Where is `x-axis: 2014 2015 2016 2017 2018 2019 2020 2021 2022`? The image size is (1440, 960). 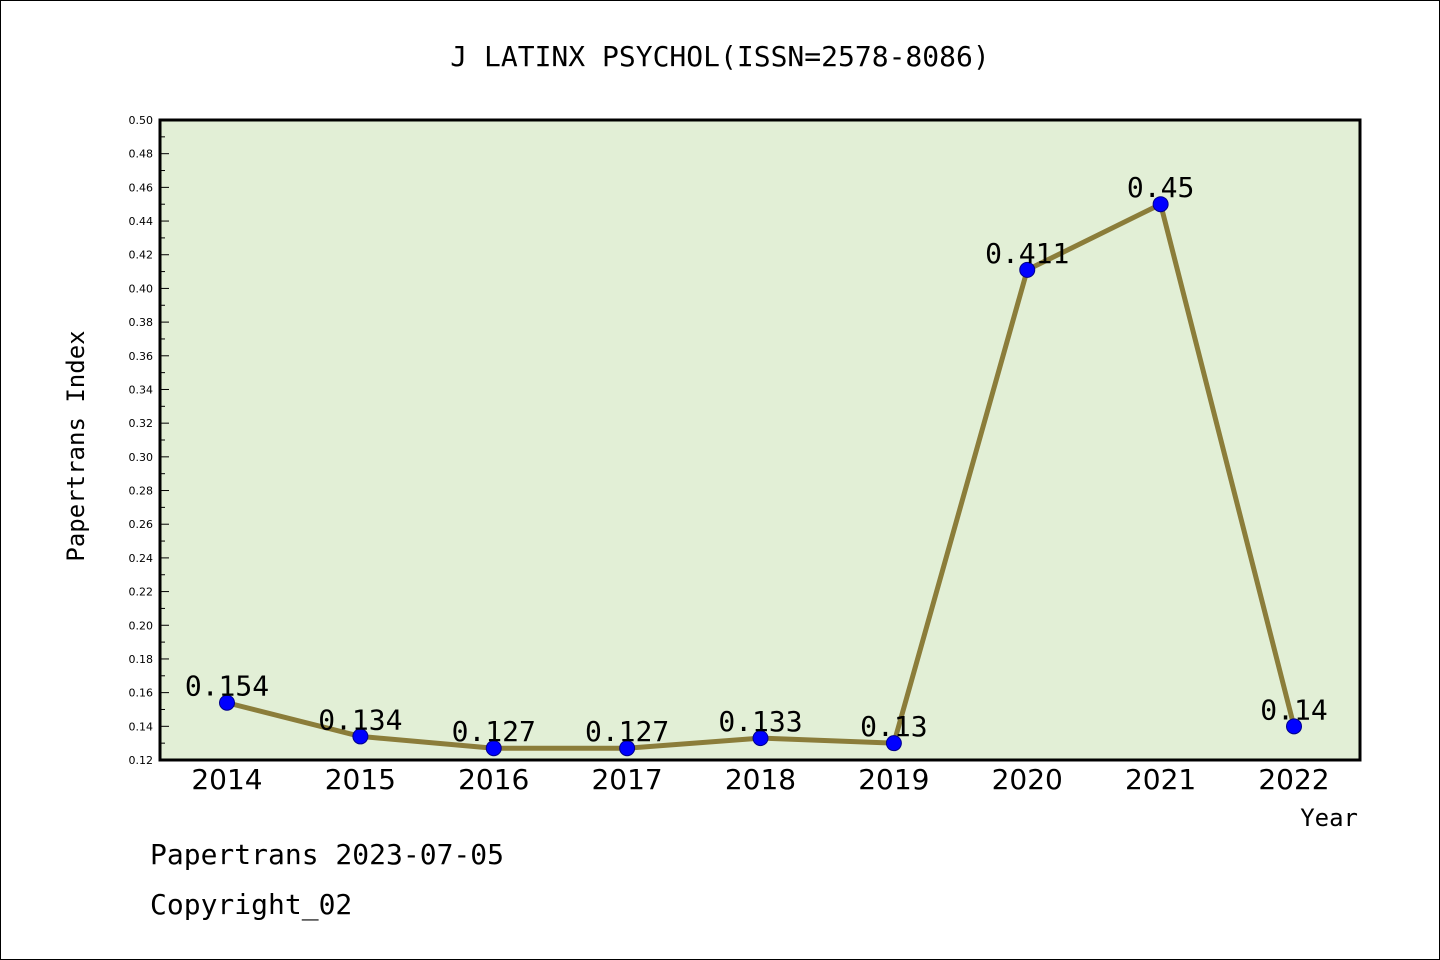 x-axis: 2014 2015 2016 2017 2018 2019 2020 2021 2022 is located at coordinates (760, 779).